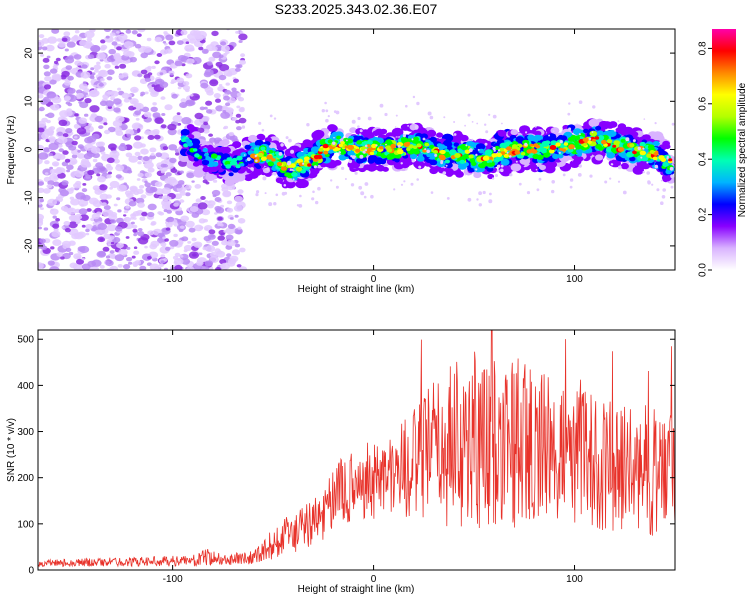  What do you see at coordinates (173, 579) in the screenshot?
I see `x-tick-label: -100` at bounding box center [173, 579].